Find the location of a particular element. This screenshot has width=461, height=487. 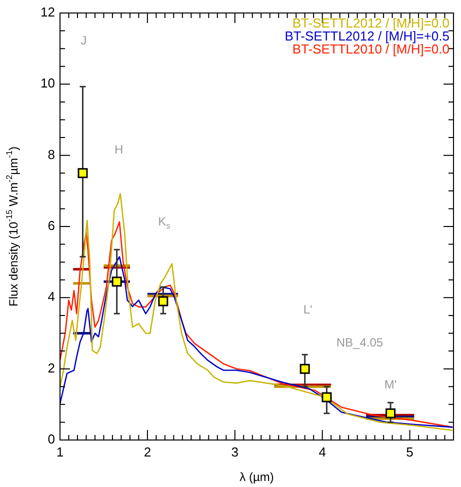

x-tick-label: 1 is located at coordinates (60, 452).